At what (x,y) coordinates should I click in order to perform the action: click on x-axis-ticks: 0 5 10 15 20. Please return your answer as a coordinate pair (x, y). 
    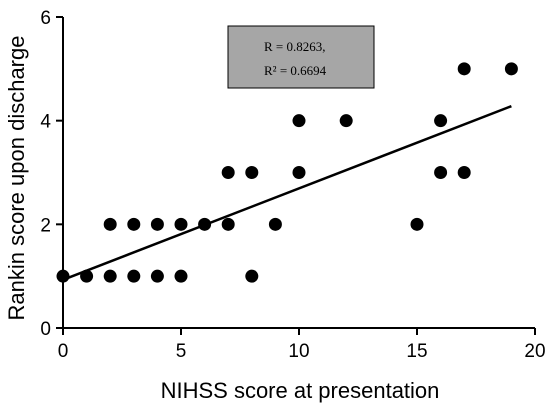
    Looking at the image, I should click on (302, 345).